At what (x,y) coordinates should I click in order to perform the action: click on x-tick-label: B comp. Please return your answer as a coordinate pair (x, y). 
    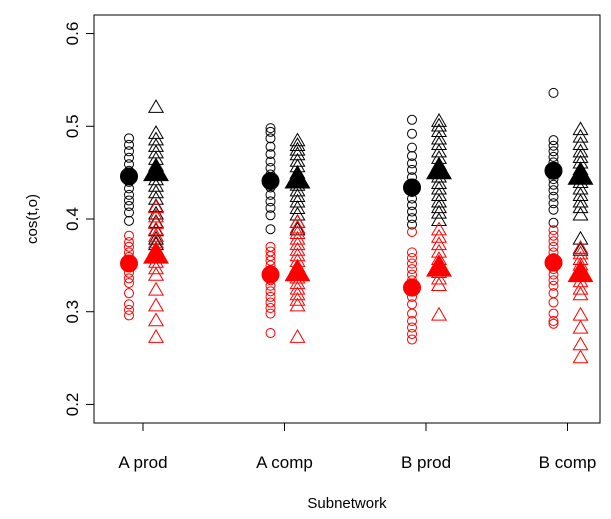
    Looking at the image, I should click on (568, 462).